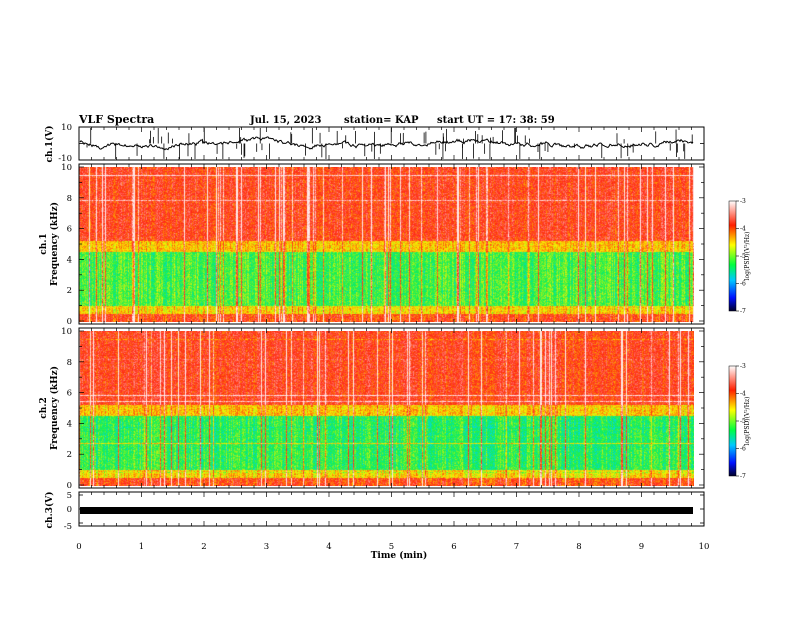 The width and height of the screenshot is (792, 617). Describe the element at coordinates (747, 256) in the screenshot. I see `ch1-colorbar-label: log(PSD)(V²/Hz)` at that location.